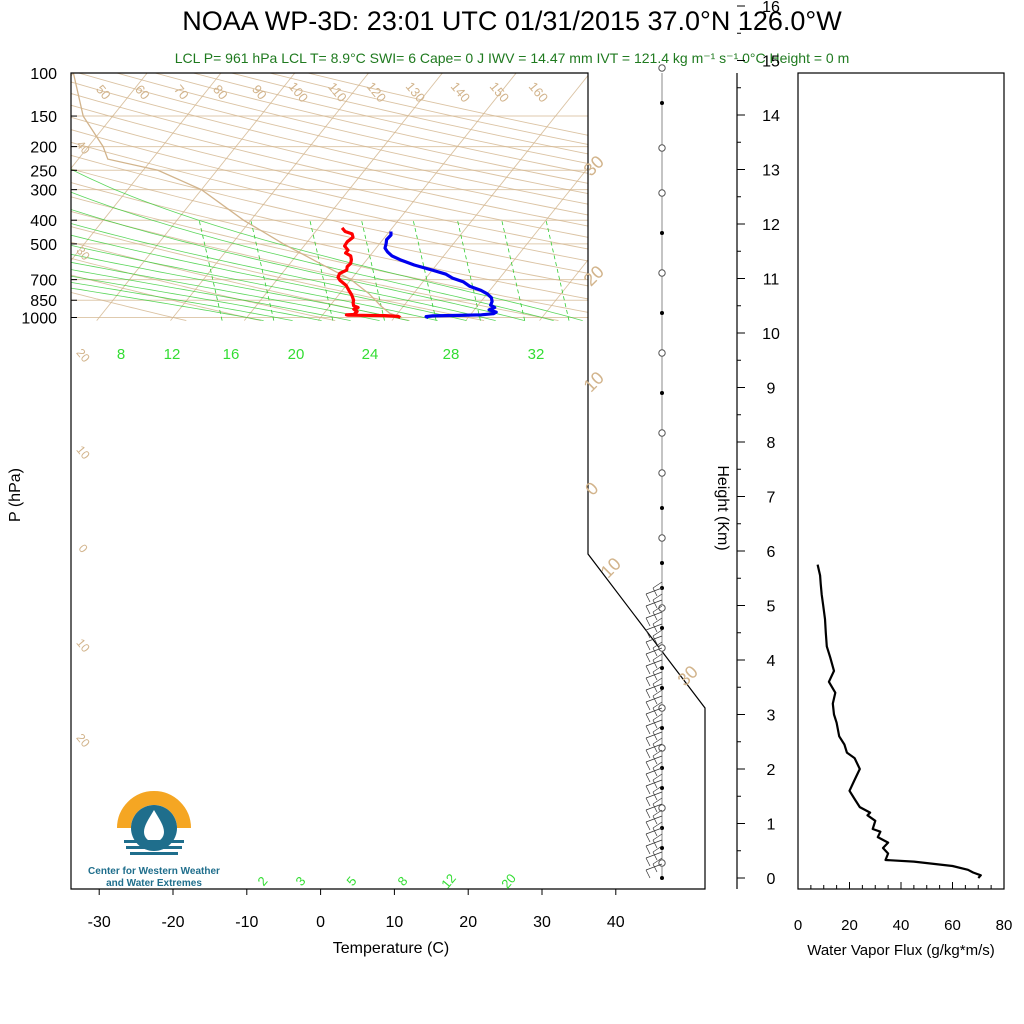 Image resolution: width=1024 pixels, height=1024 pixels. Describe the element at coordinates (440, 275) in the screenshot. I see `dewpoint-line` at that location.